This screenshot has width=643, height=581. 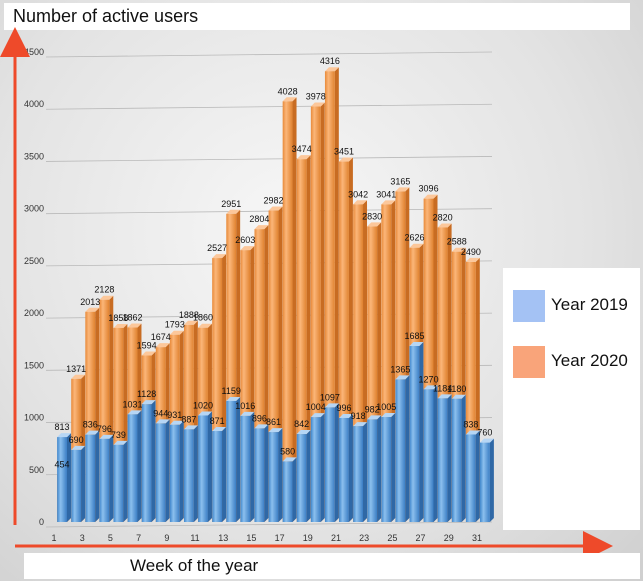 What do you see at coordinates (76, 440) in the screenshot?
I see `data-label: 690` at bounding box center [76, 440].